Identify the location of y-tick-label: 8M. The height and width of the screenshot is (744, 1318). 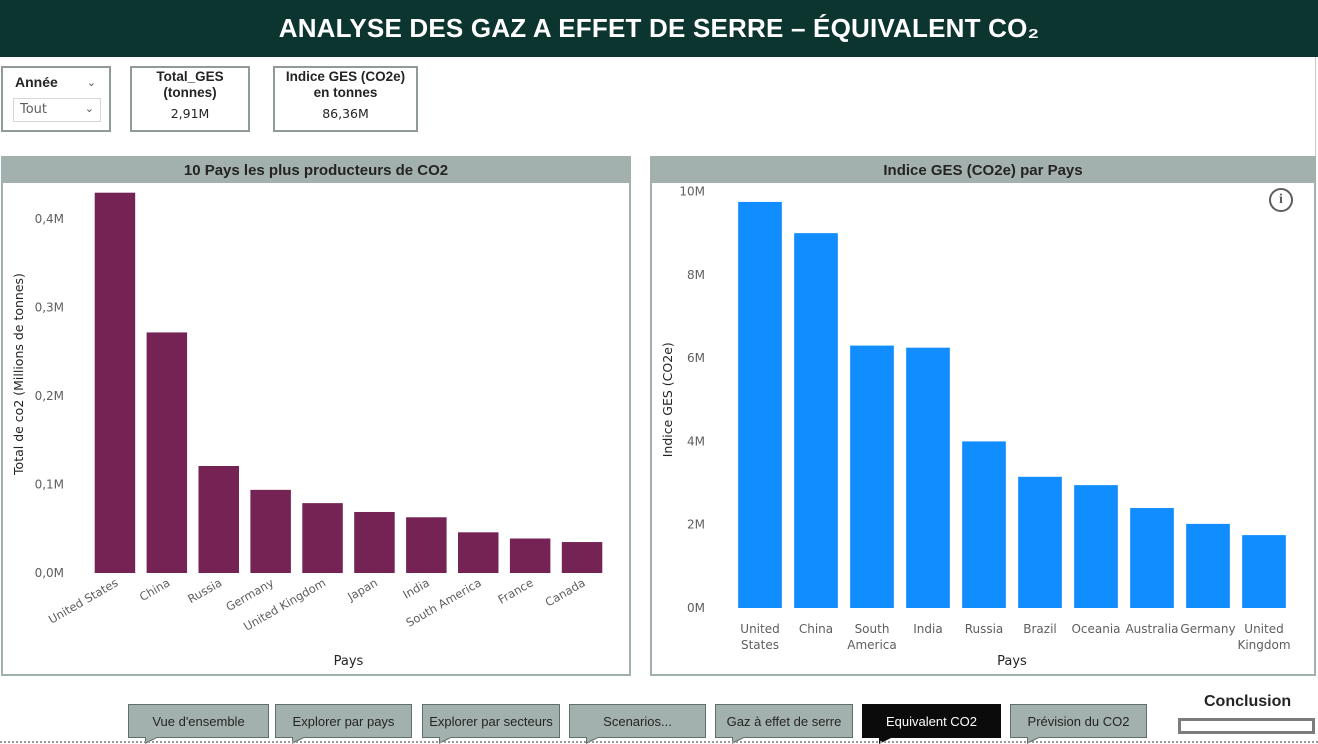
(696, 275).